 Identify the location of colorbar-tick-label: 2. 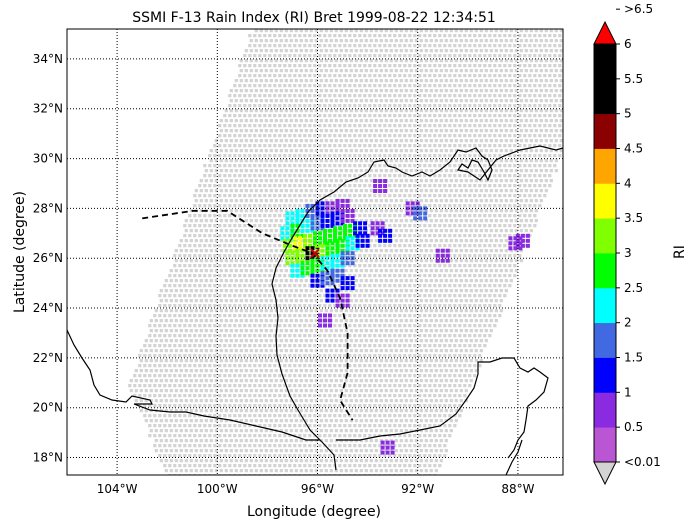
(628, 323).